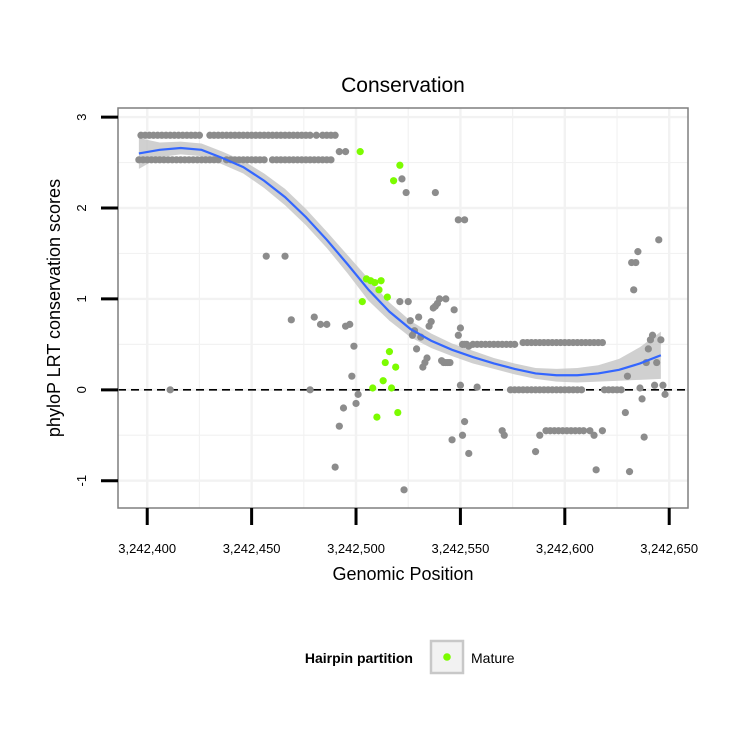 Image resolution: width=750 pixels, height=750 pixels. Describe the element at coordinates (410, 657) in the screenshot. I see `legend: Hairpin partition Mature` at that location.